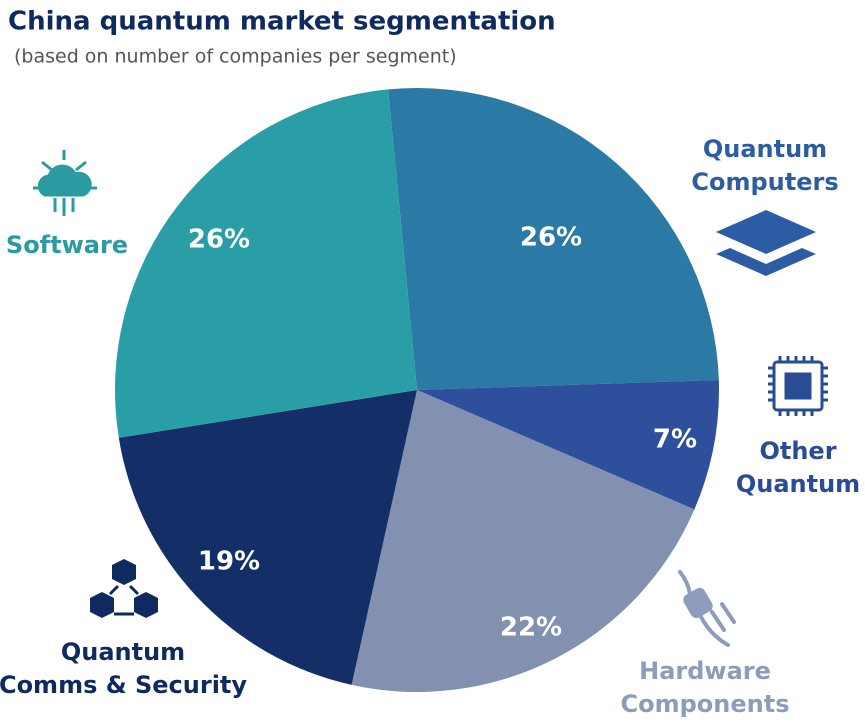 The image size is (865, 723). I want to click on category-label: Software, so click(67, 245).